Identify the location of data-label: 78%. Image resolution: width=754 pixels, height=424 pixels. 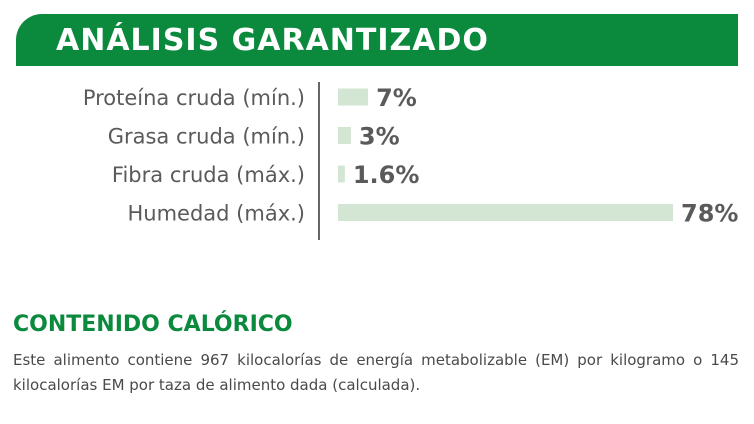
(709, 214).